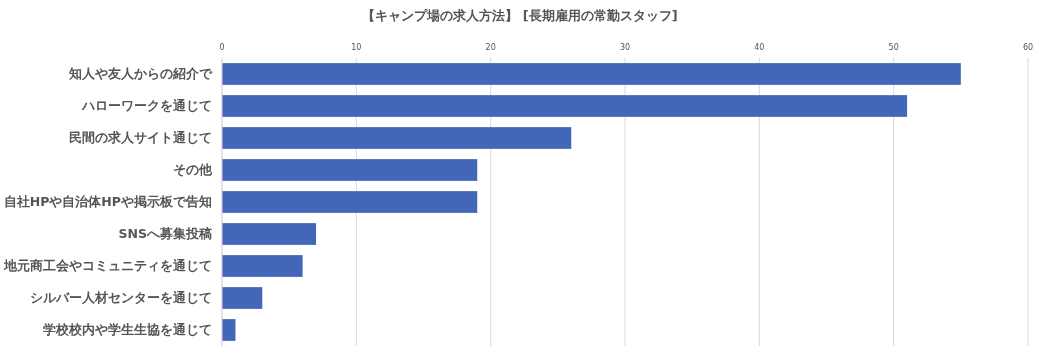  What do you see at coordinates (356, 47) in the screenshot?
I see `x-tick-label: 10` at bounding box center [356, 47].